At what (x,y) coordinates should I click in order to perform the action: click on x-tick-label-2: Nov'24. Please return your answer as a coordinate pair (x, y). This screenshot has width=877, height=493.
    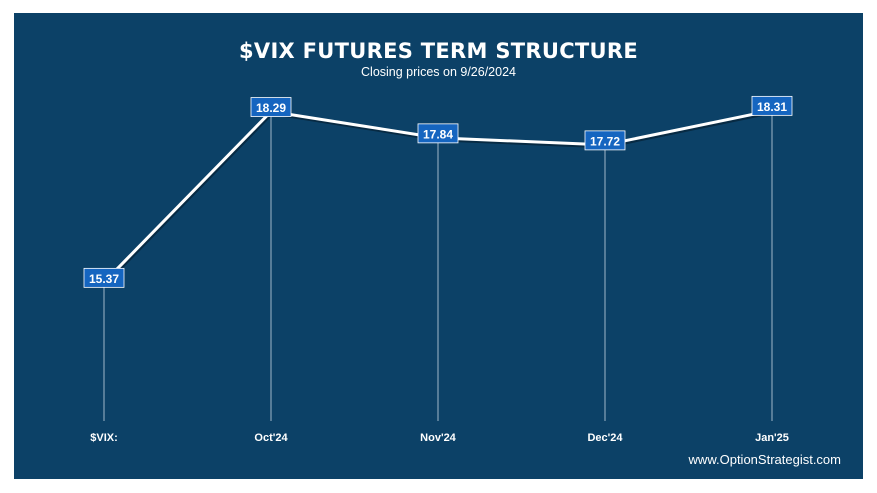
    Looking at the image, I should click on (438, 438).